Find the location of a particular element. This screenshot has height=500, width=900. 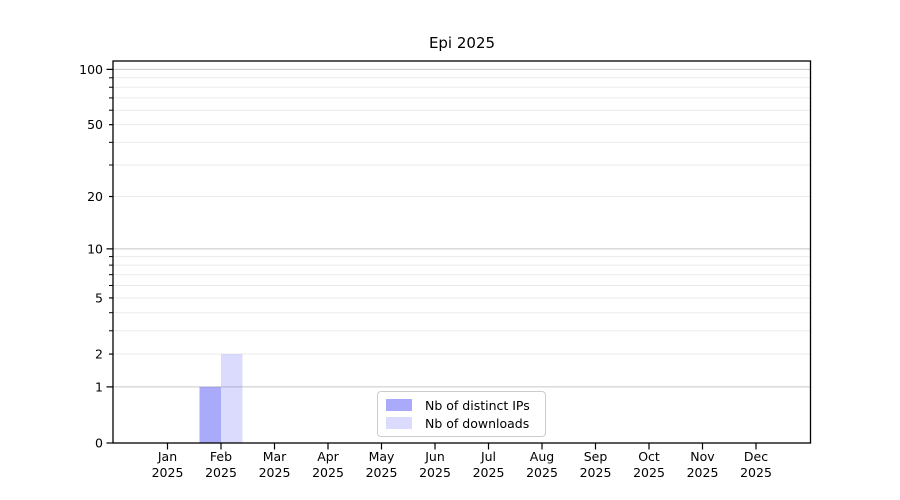

x-tick-label-month: Jun is located at coordinates (434, 456).